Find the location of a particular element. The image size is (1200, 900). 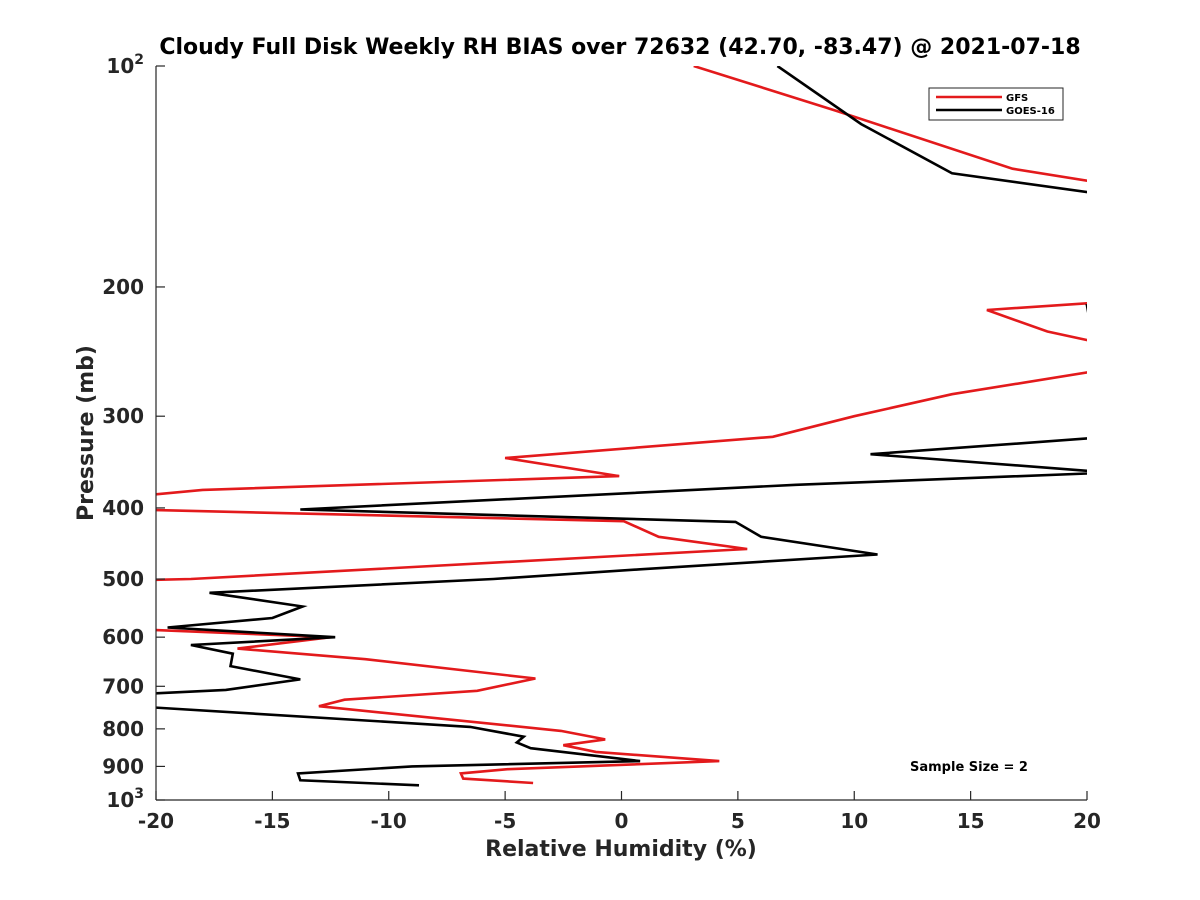

x-tick-label: -5 is located at coordinates (505, 821).